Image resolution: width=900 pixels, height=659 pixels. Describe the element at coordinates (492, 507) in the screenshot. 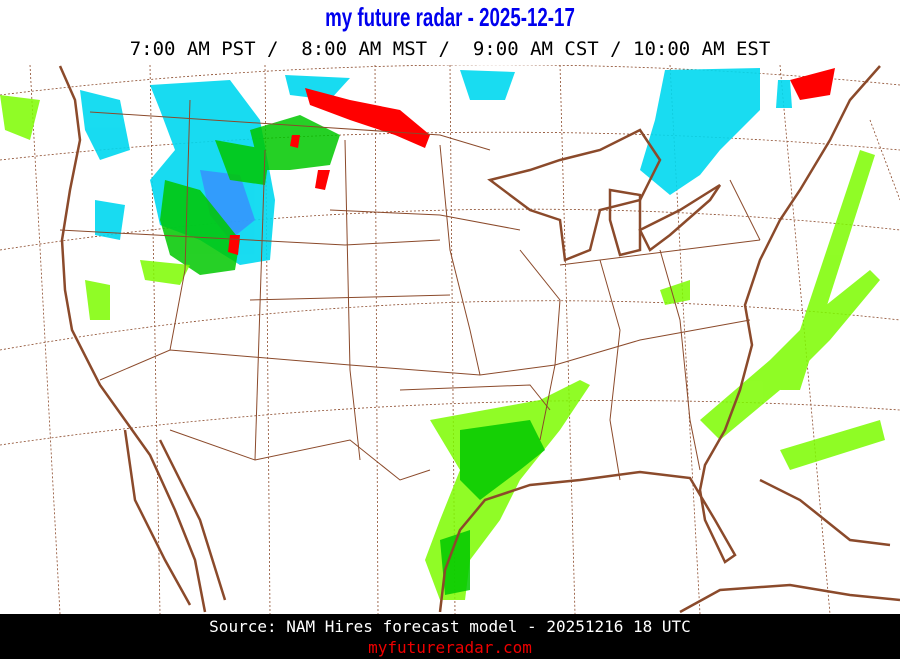

I see `rain-moderate-south` at that location.